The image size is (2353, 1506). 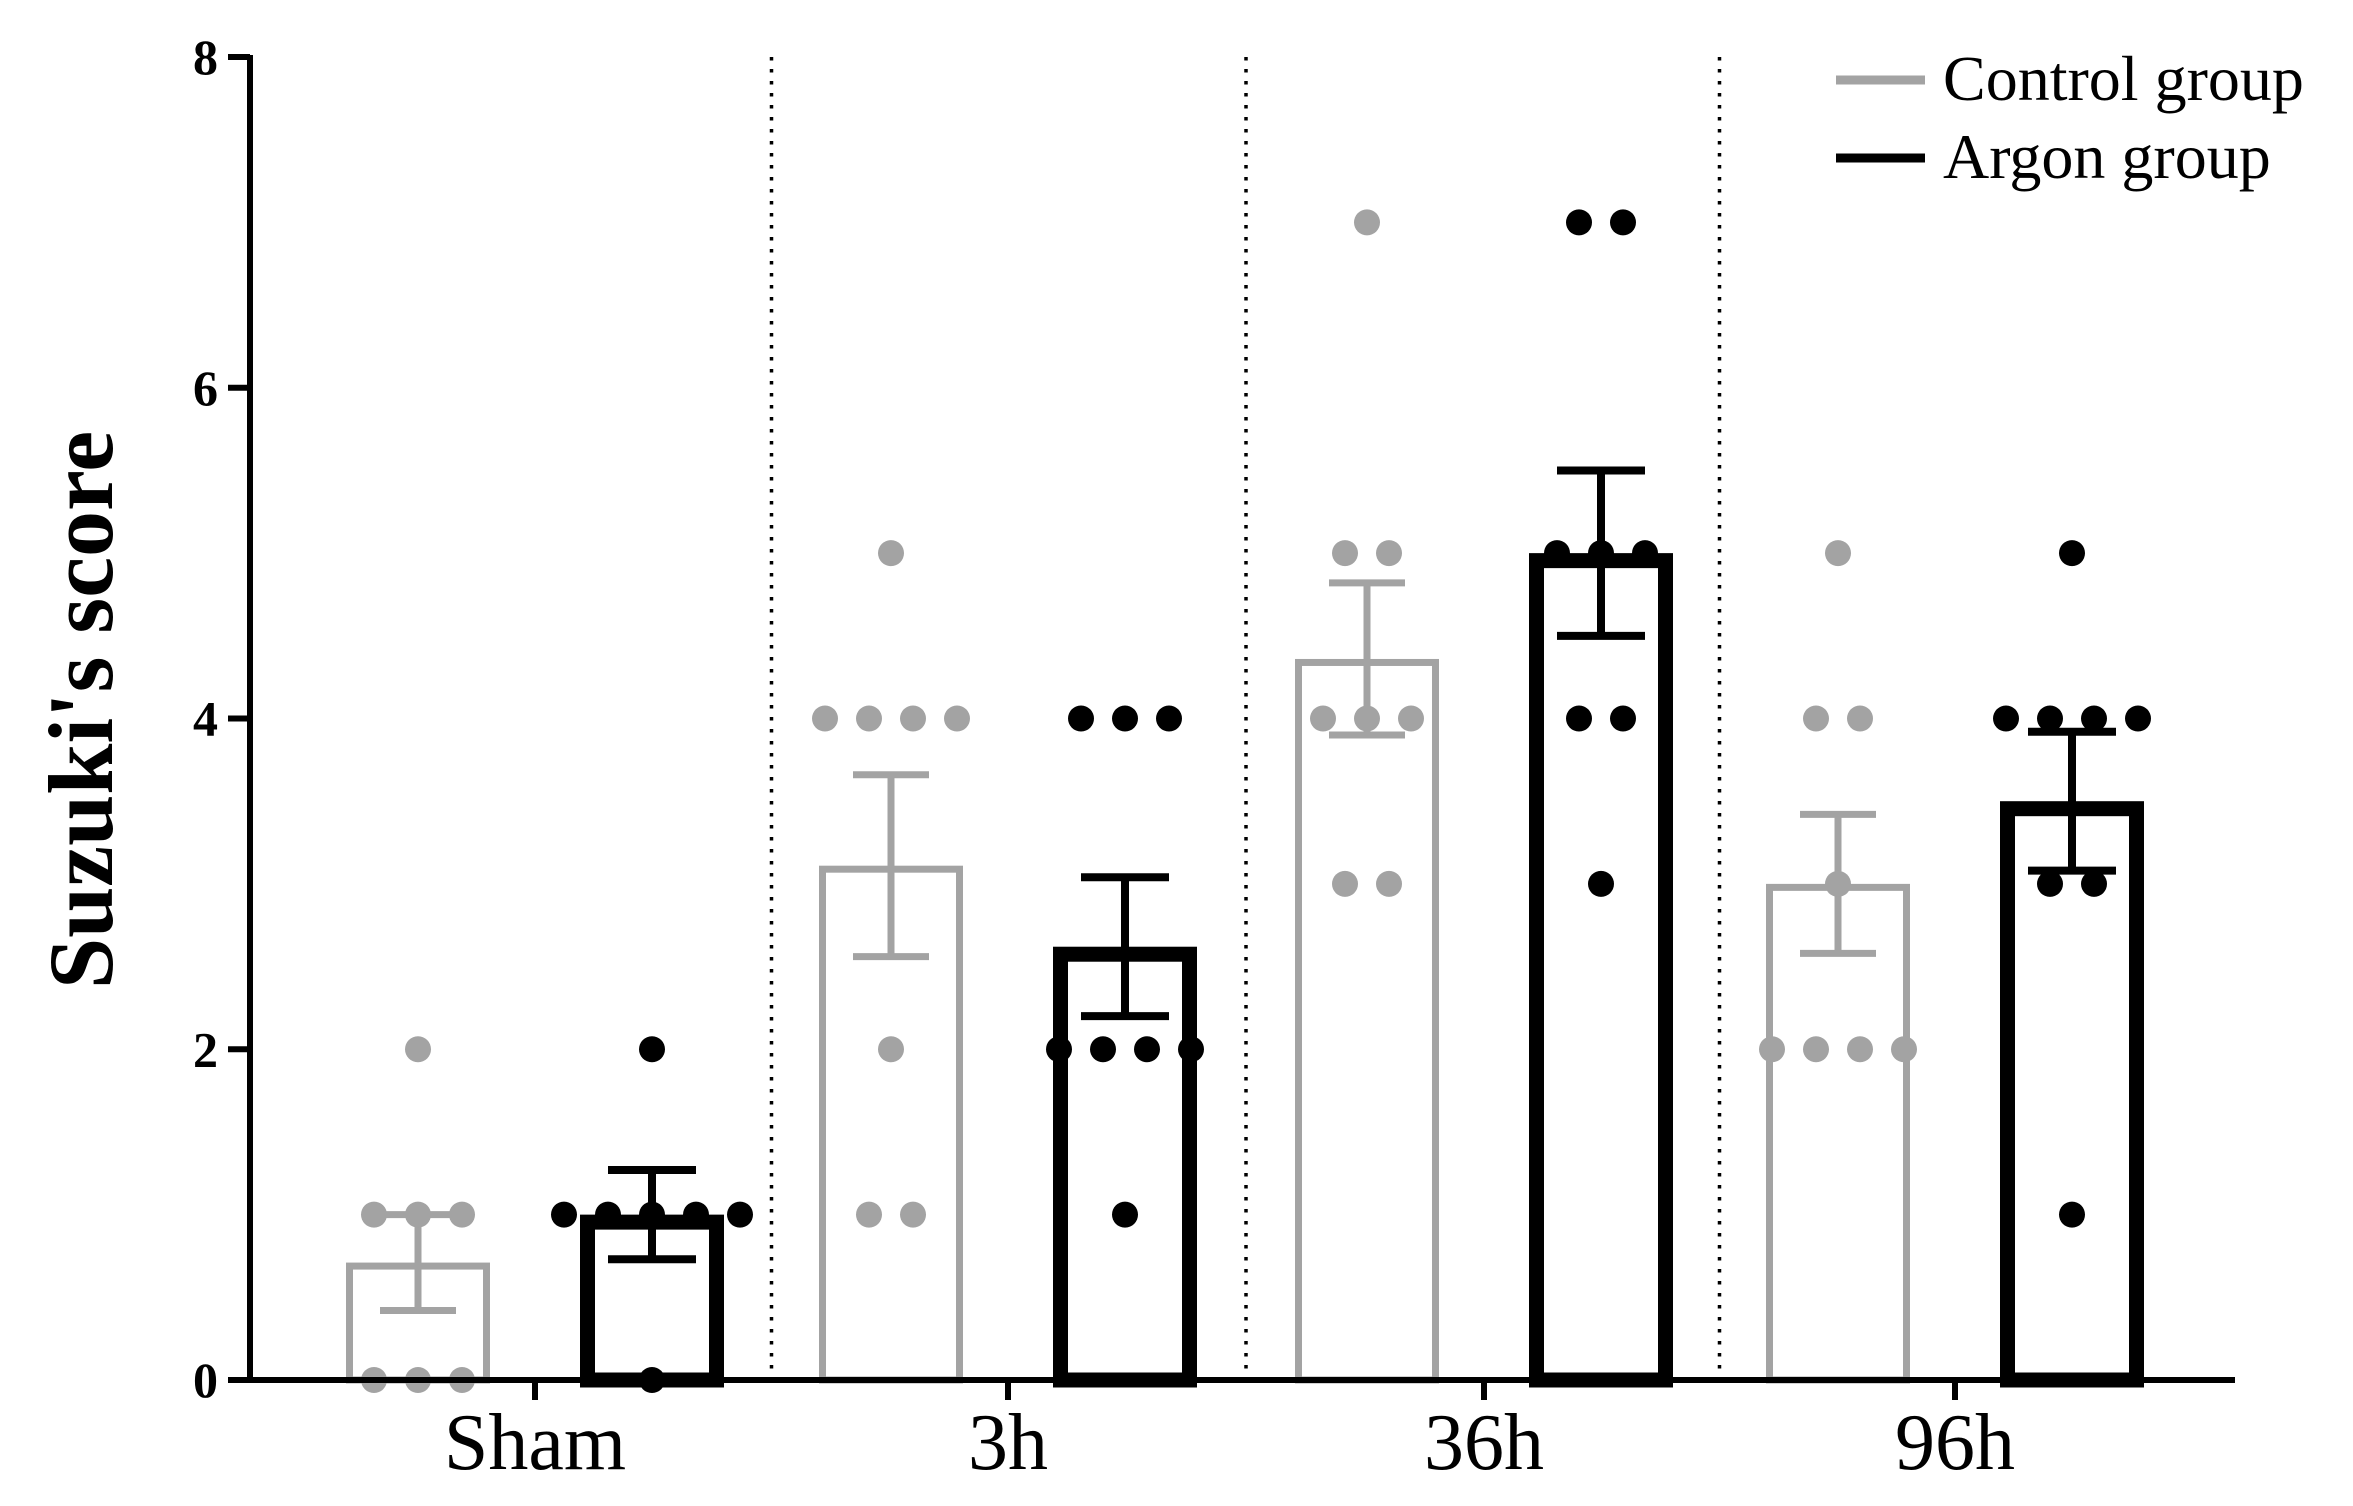 I want to click on y-tick-label: 2, so click(x=205, y=1049).